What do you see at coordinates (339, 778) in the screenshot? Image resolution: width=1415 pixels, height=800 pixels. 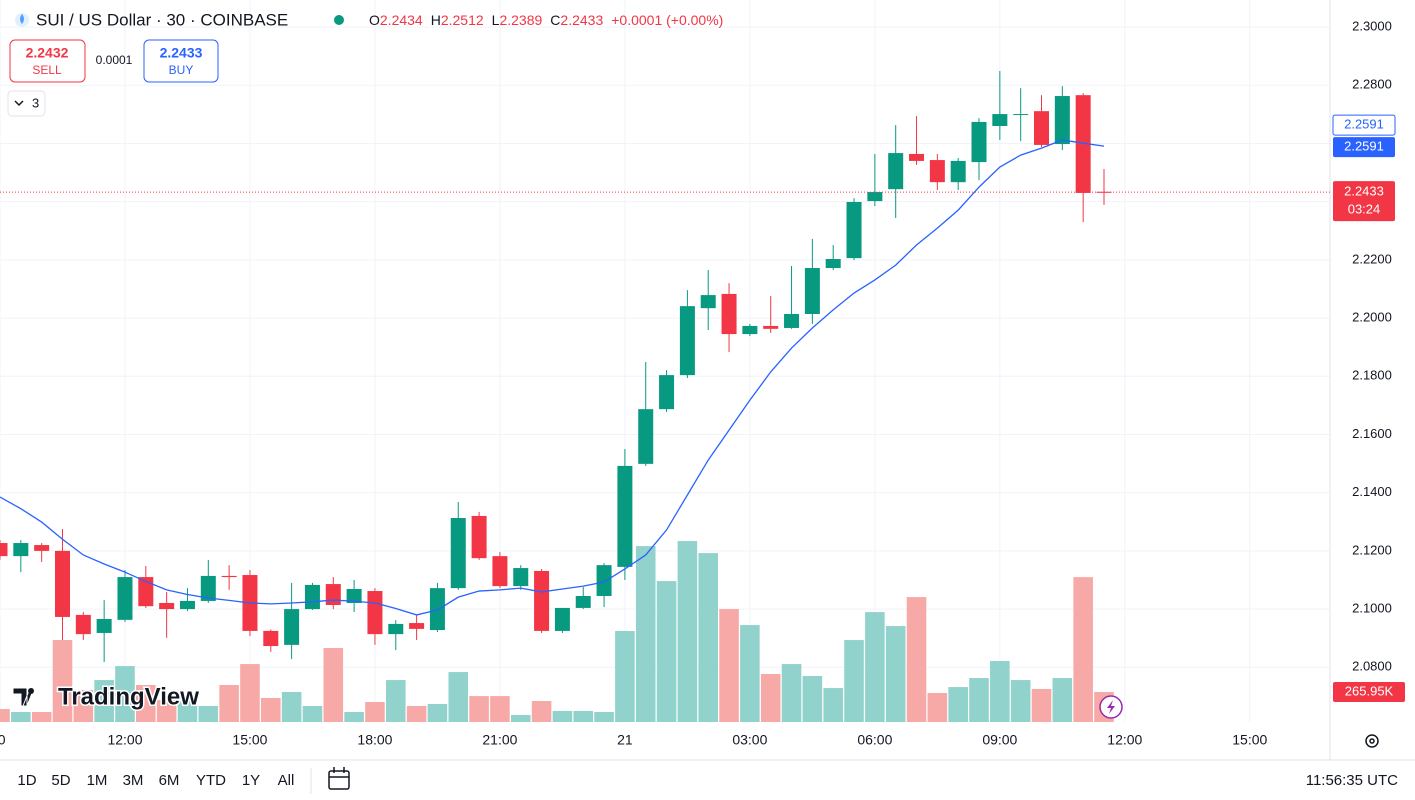 I see `date-range-button` at bounding box center [339, 778].